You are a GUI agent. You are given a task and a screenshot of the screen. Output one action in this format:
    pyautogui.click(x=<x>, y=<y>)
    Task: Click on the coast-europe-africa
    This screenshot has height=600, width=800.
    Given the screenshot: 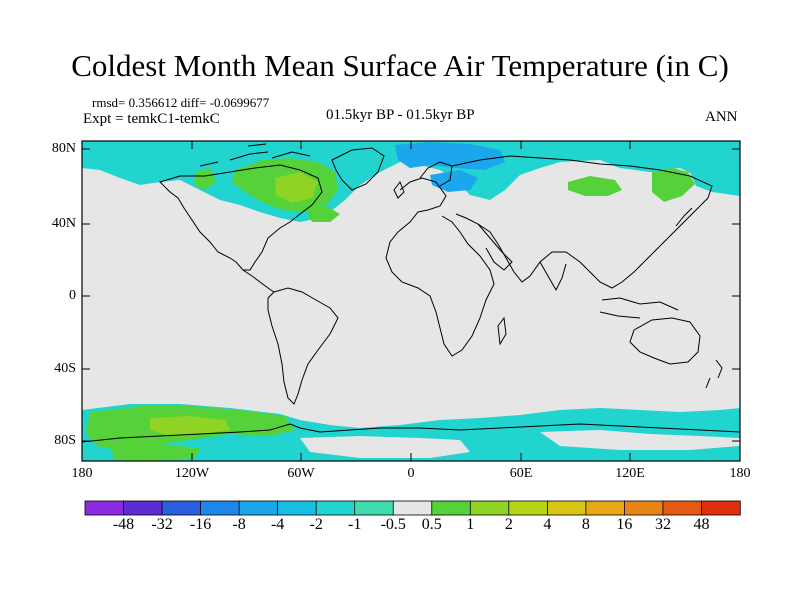 What is the action you would take?
    pyautogui.click(x=440, y=267)
    